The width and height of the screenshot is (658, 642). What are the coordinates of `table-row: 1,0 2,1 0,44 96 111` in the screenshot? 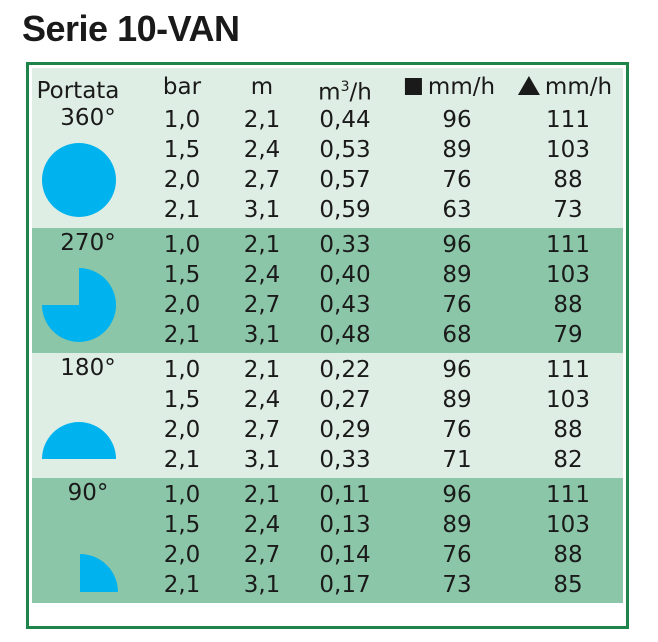 It's located at (327, 120).